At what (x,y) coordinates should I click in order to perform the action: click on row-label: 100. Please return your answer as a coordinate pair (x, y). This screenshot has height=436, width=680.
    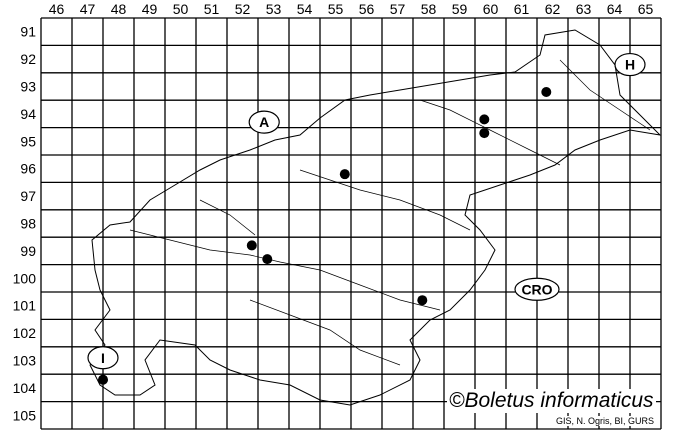
    Looking at the image, I should click on (25, 278).